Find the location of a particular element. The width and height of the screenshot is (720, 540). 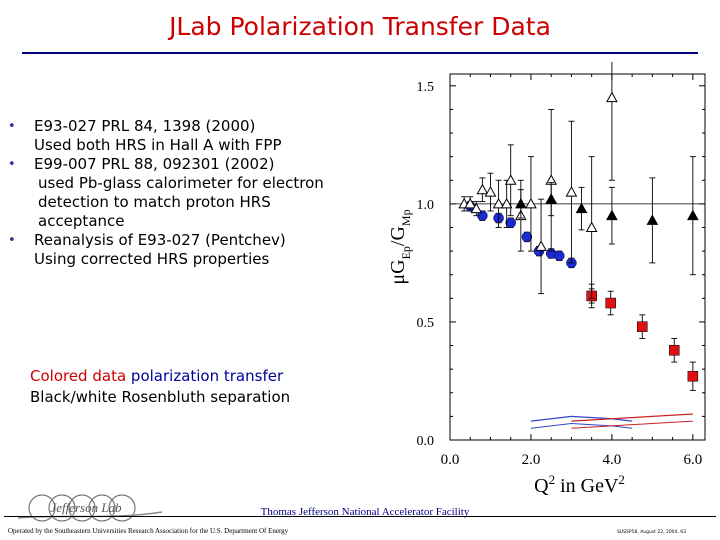

bullet-line: Used both HRS in Hall A with FPP is located at coordinates (158, 145).